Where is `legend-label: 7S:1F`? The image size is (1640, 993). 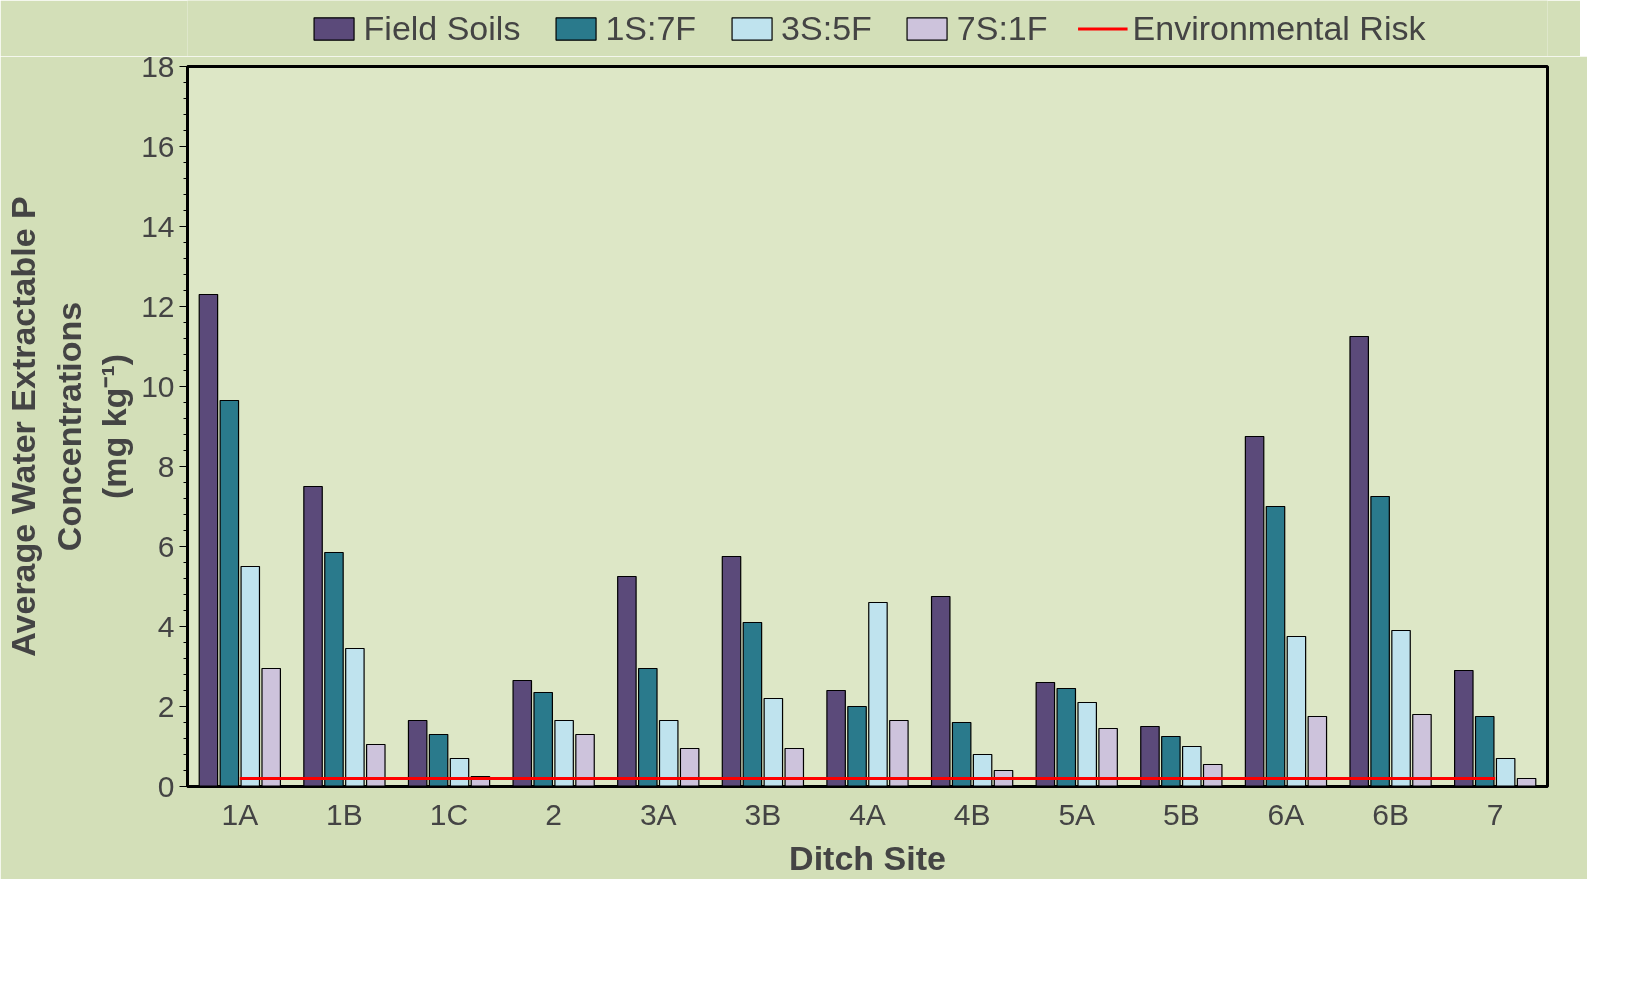
legend-label: 7S:1F is located at coordinates (1002, 28).